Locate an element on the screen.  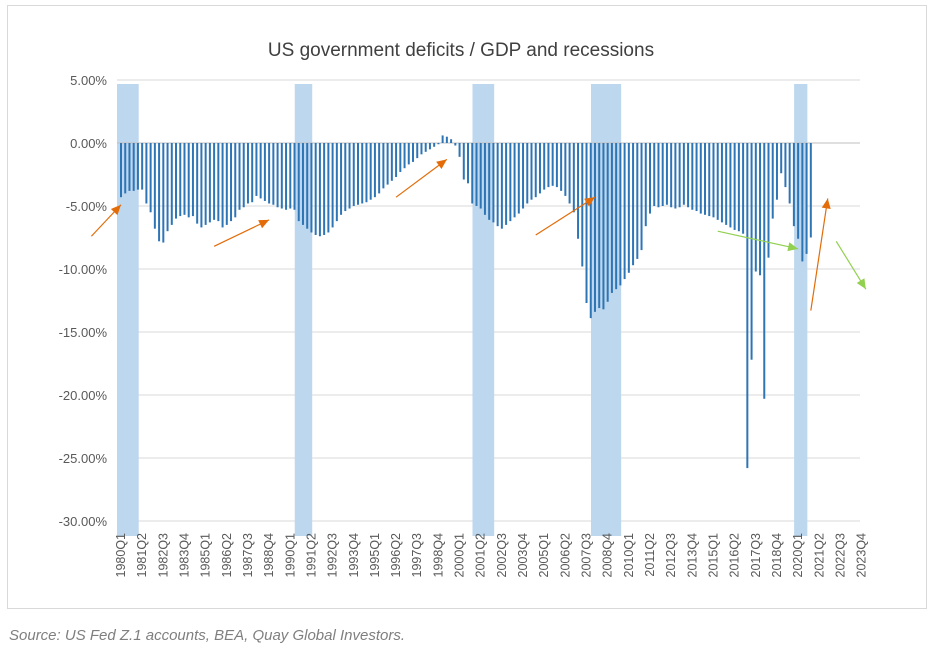
x-tick-label: 2013Q4 is located at coordinates (692, 555).